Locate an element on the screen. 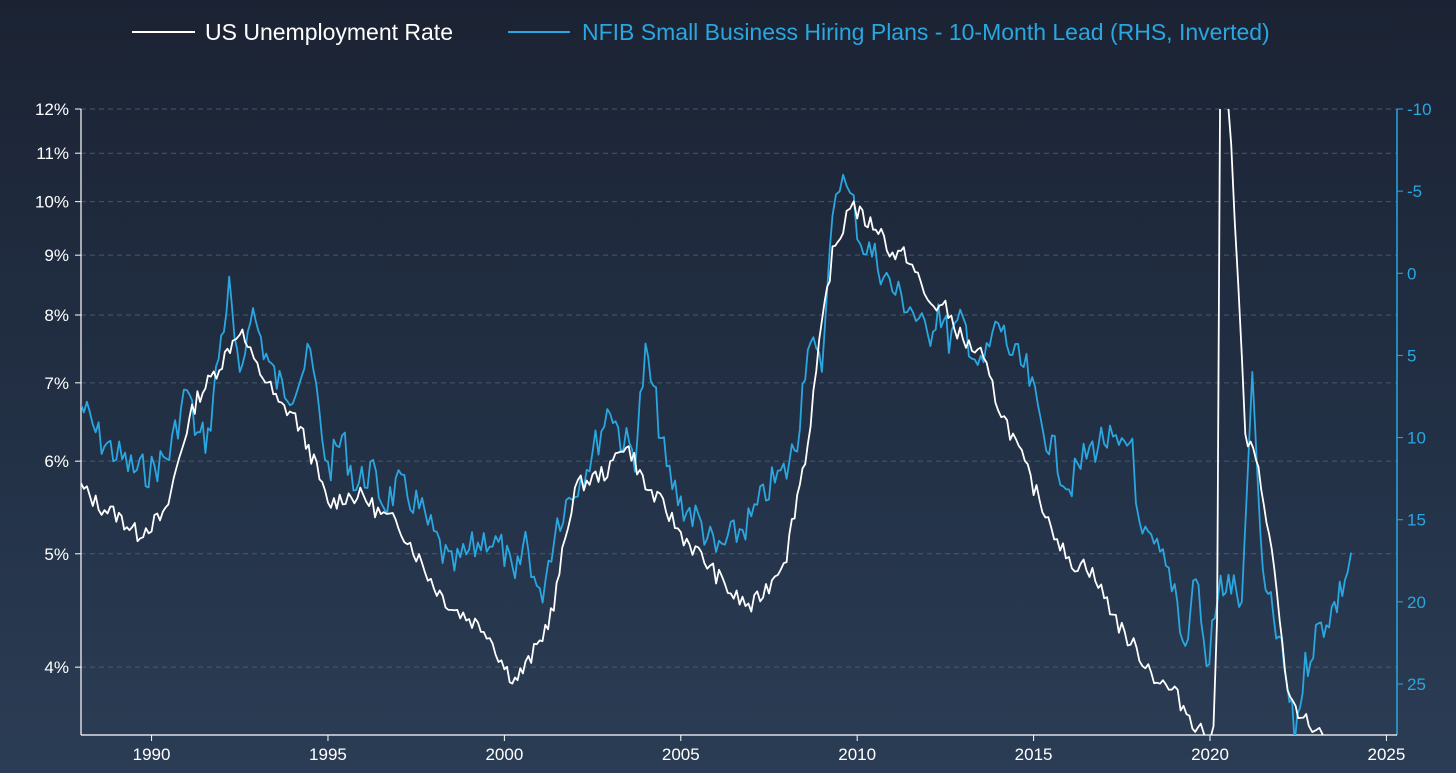  x-tick-label: 2005 is located at coordinates (681, 754).